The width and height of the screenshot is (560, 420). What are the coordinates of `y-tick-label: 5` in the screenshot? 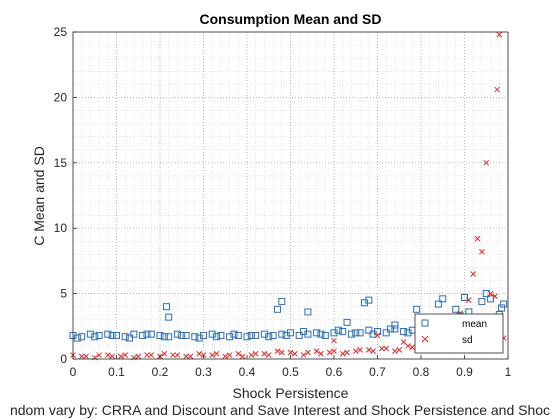 It's located at (63, 294).